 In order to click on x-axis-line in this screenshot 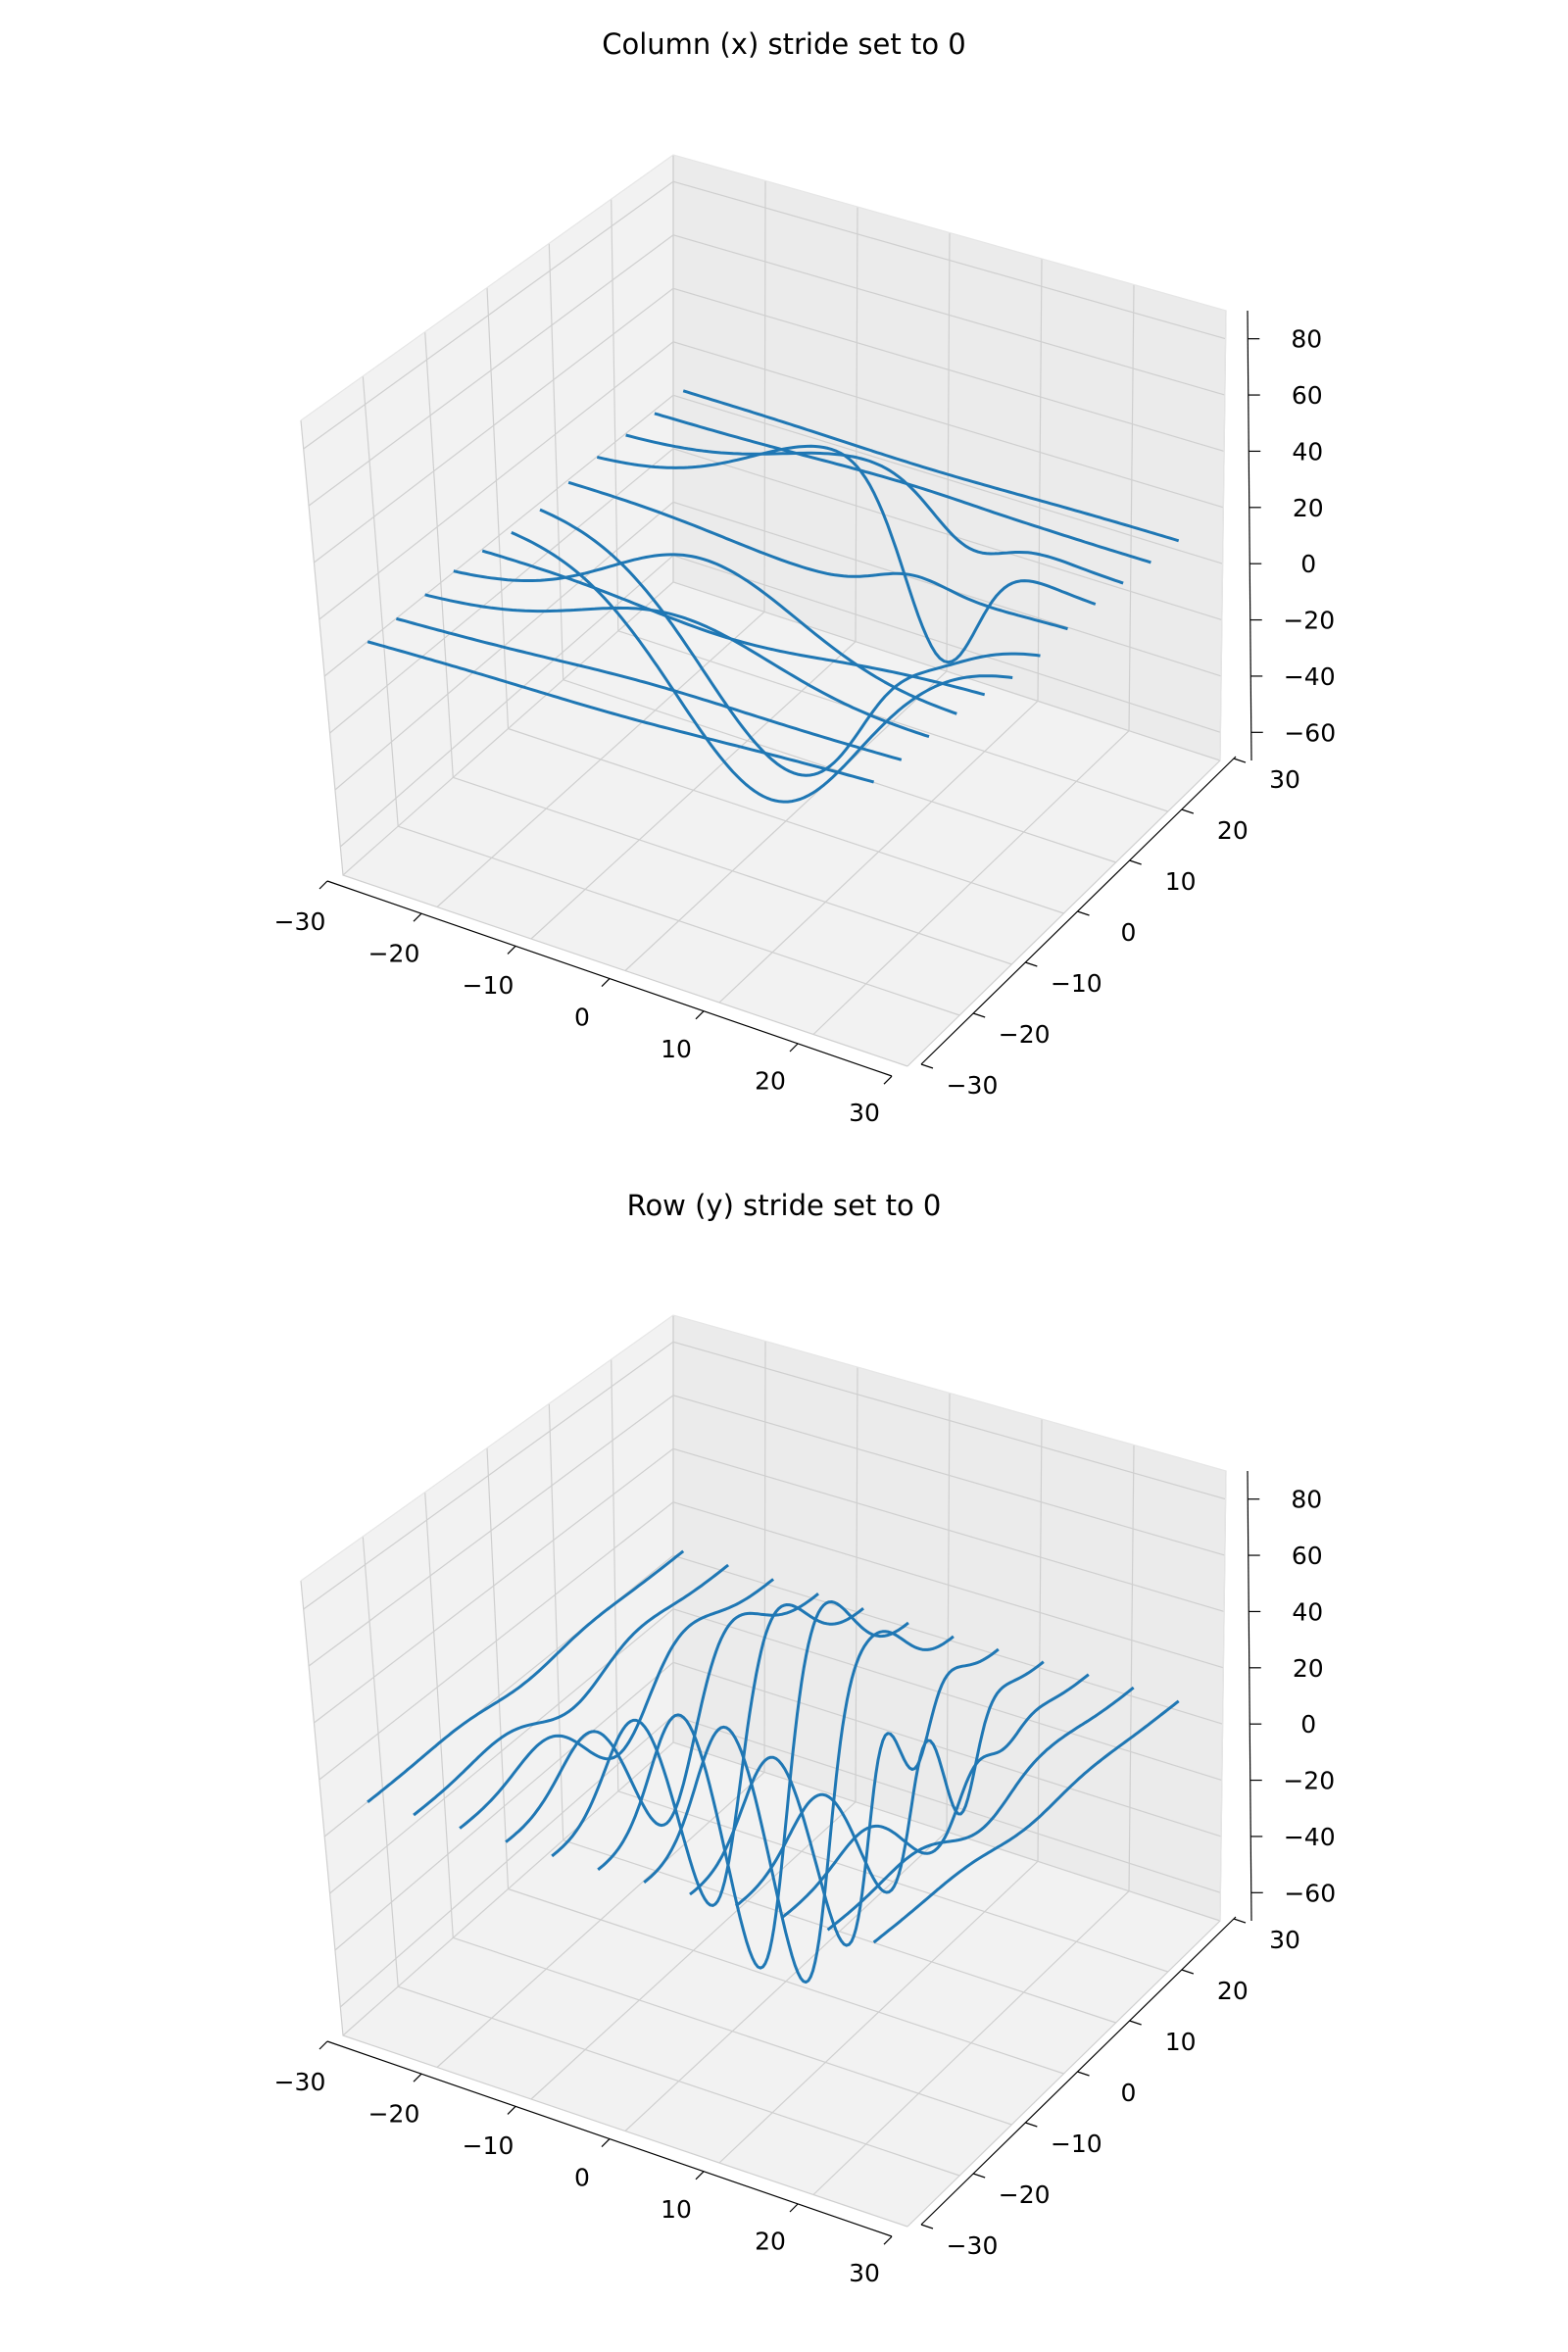, I will do `click(609, 2138)`.